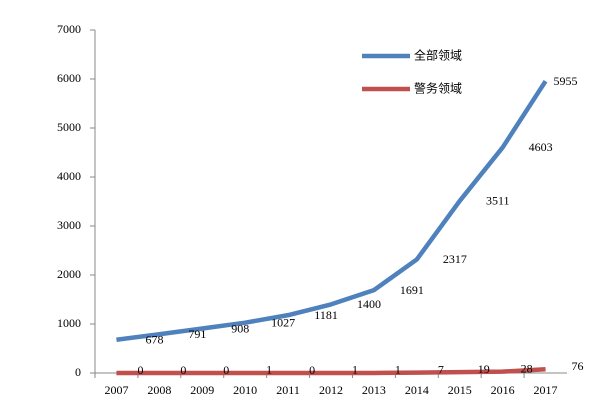 This screenshot has height=409, width=613. I want to click on x-tick-label: 2016, so click(503, 390).